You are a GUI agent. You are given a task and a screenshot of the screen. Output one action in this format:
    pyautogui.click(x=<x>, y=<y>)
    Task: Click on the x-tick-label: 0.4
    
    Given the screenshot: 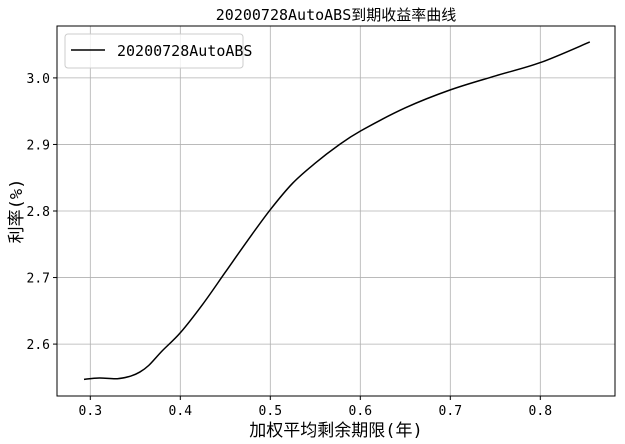 What is the action you would take?
    pyautogui.click(x=181, y=411)
    